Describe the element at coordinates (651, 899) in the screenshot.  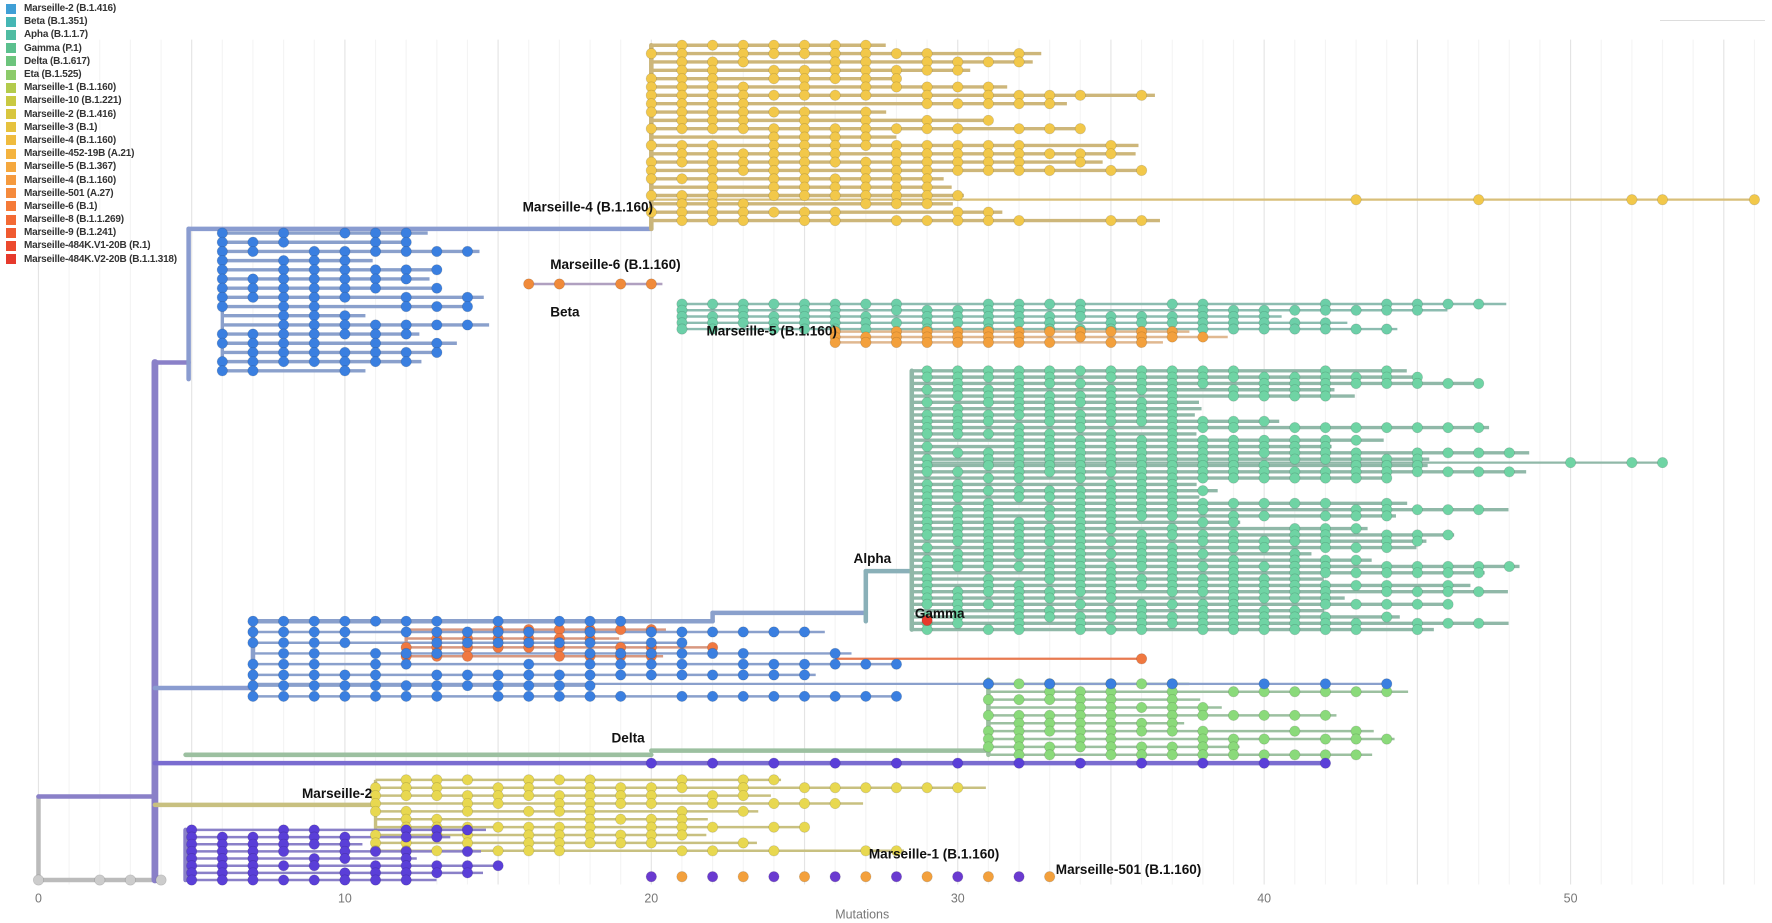
I see `x-tick-label: 20` at that location.